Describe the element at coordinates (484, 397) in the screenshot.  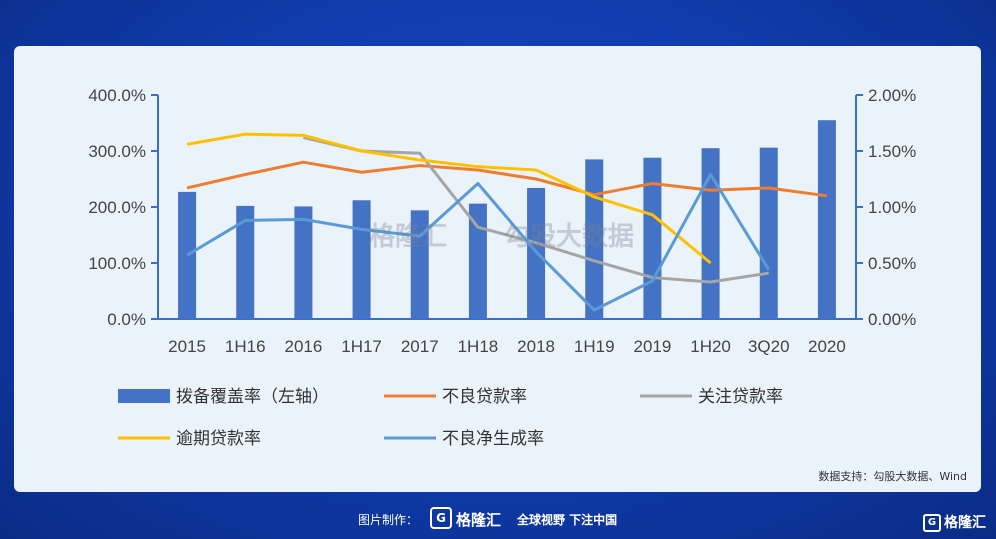
I see `legend-label: 不良贷款率` at that location.